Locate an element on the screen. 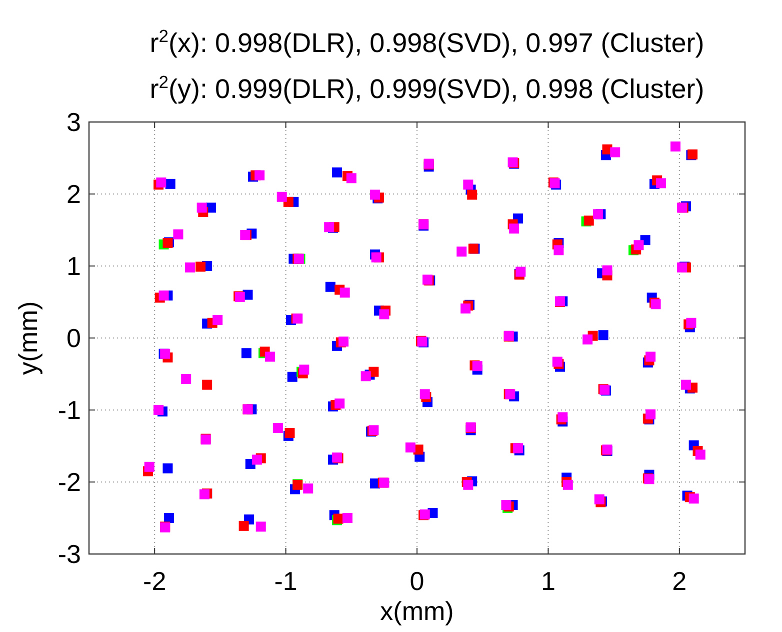 The width and height of the screenshot is (782, 632). y-tick-label: 1 is located at coordinates (73, 266).